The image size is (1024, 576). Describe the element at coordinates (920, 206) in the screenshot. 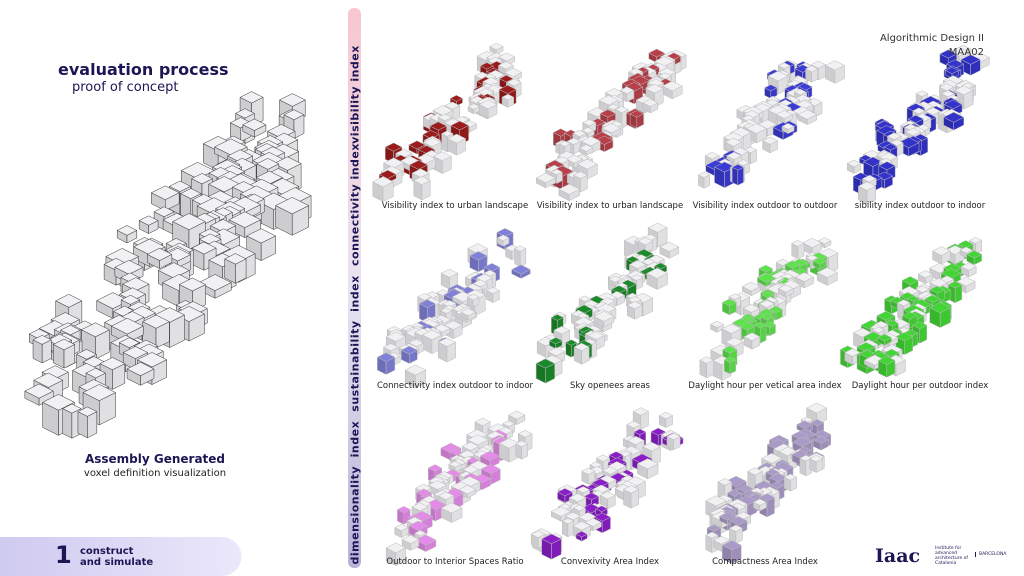

I see `caption: sibility index outdoor to indoor` at that location.